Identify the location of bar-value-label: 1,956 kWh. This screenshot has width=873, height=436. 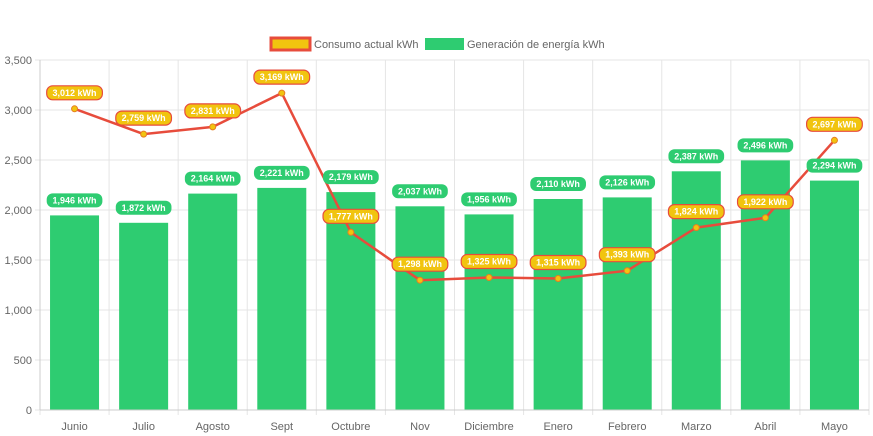
(489, 199).